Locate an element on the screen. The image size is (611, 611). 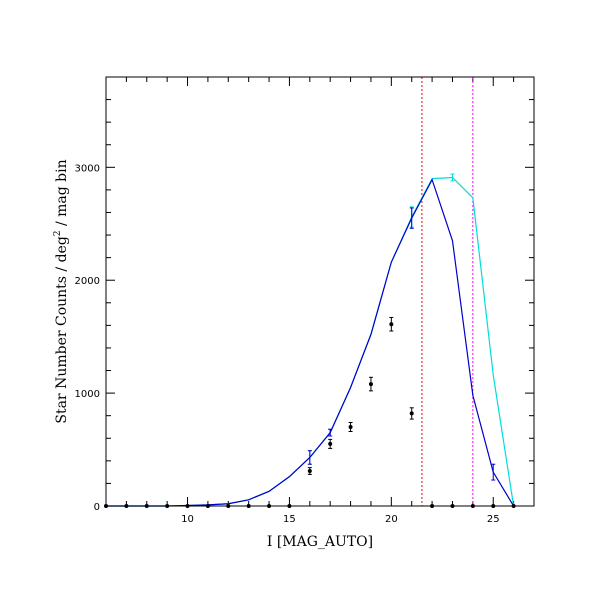
x-axis-label: I [MAG_AUTO] is located at coordinates (320, 542).